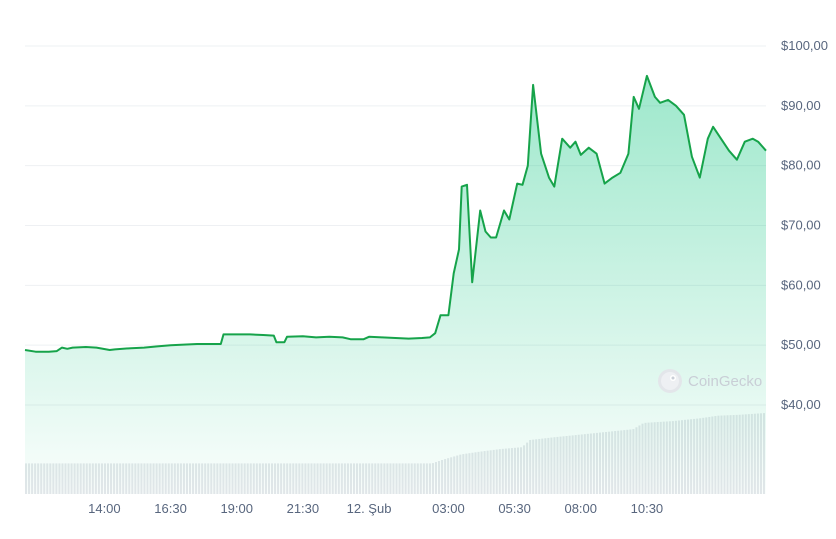  I want to click on x-tick-label: 16:30, so click(170, 508).